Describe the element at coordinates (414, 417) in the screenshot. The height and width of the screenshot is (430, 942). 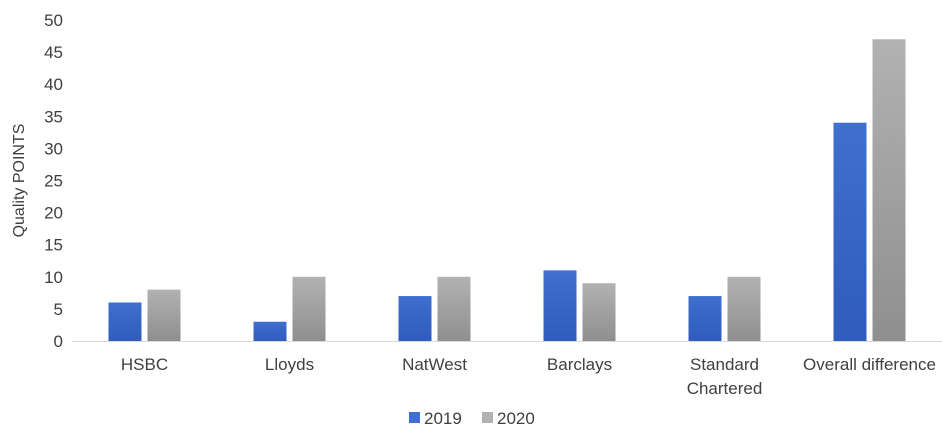
I see `legend-swatch-2019` at that location.